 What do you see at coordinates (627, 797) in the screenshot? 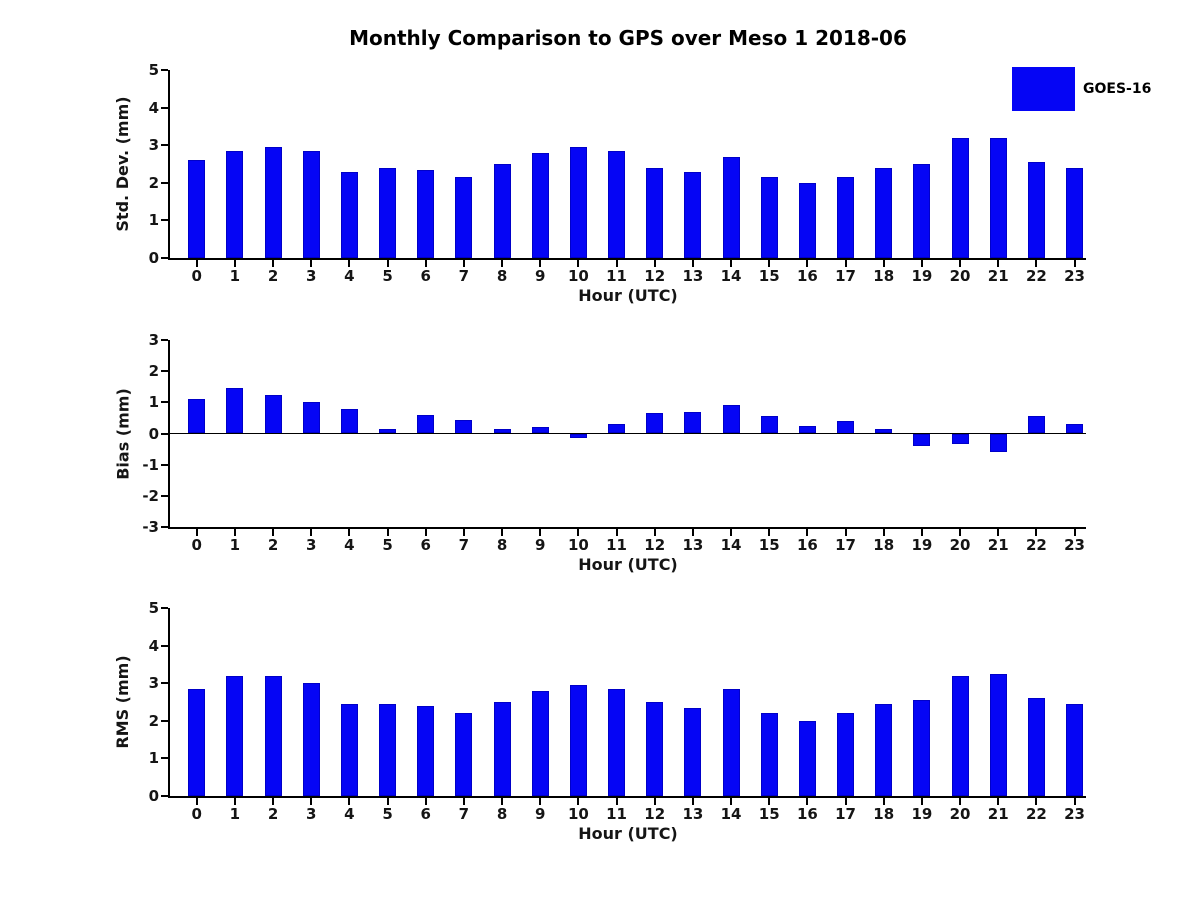
I see `x-axis-spine` at bounding box center [627, 797].